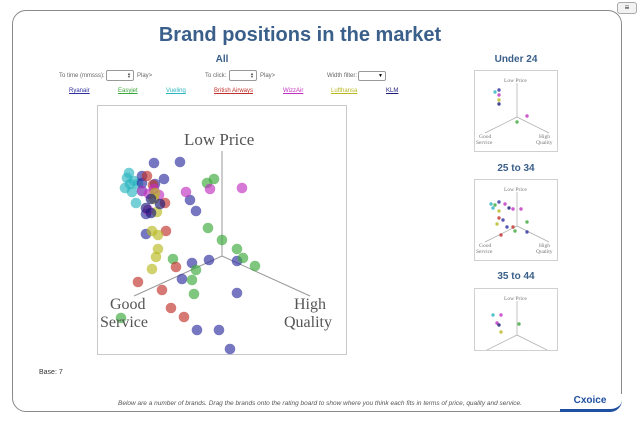 The image size is (640, 438). I want to click on brand-link-ryanair: Ryanair, so click(79, 91).